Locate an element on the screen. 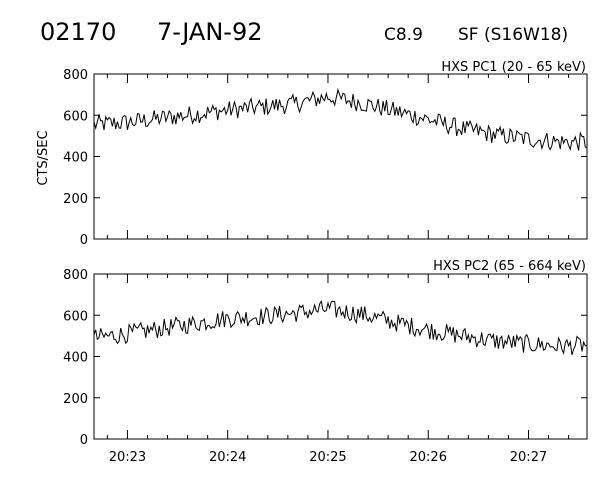 The width and height of the screenshot is (600, 480). x-tick-labels: 20:23 20:24 20:25 20:26 20:27 is located at coordinates (328, 457).